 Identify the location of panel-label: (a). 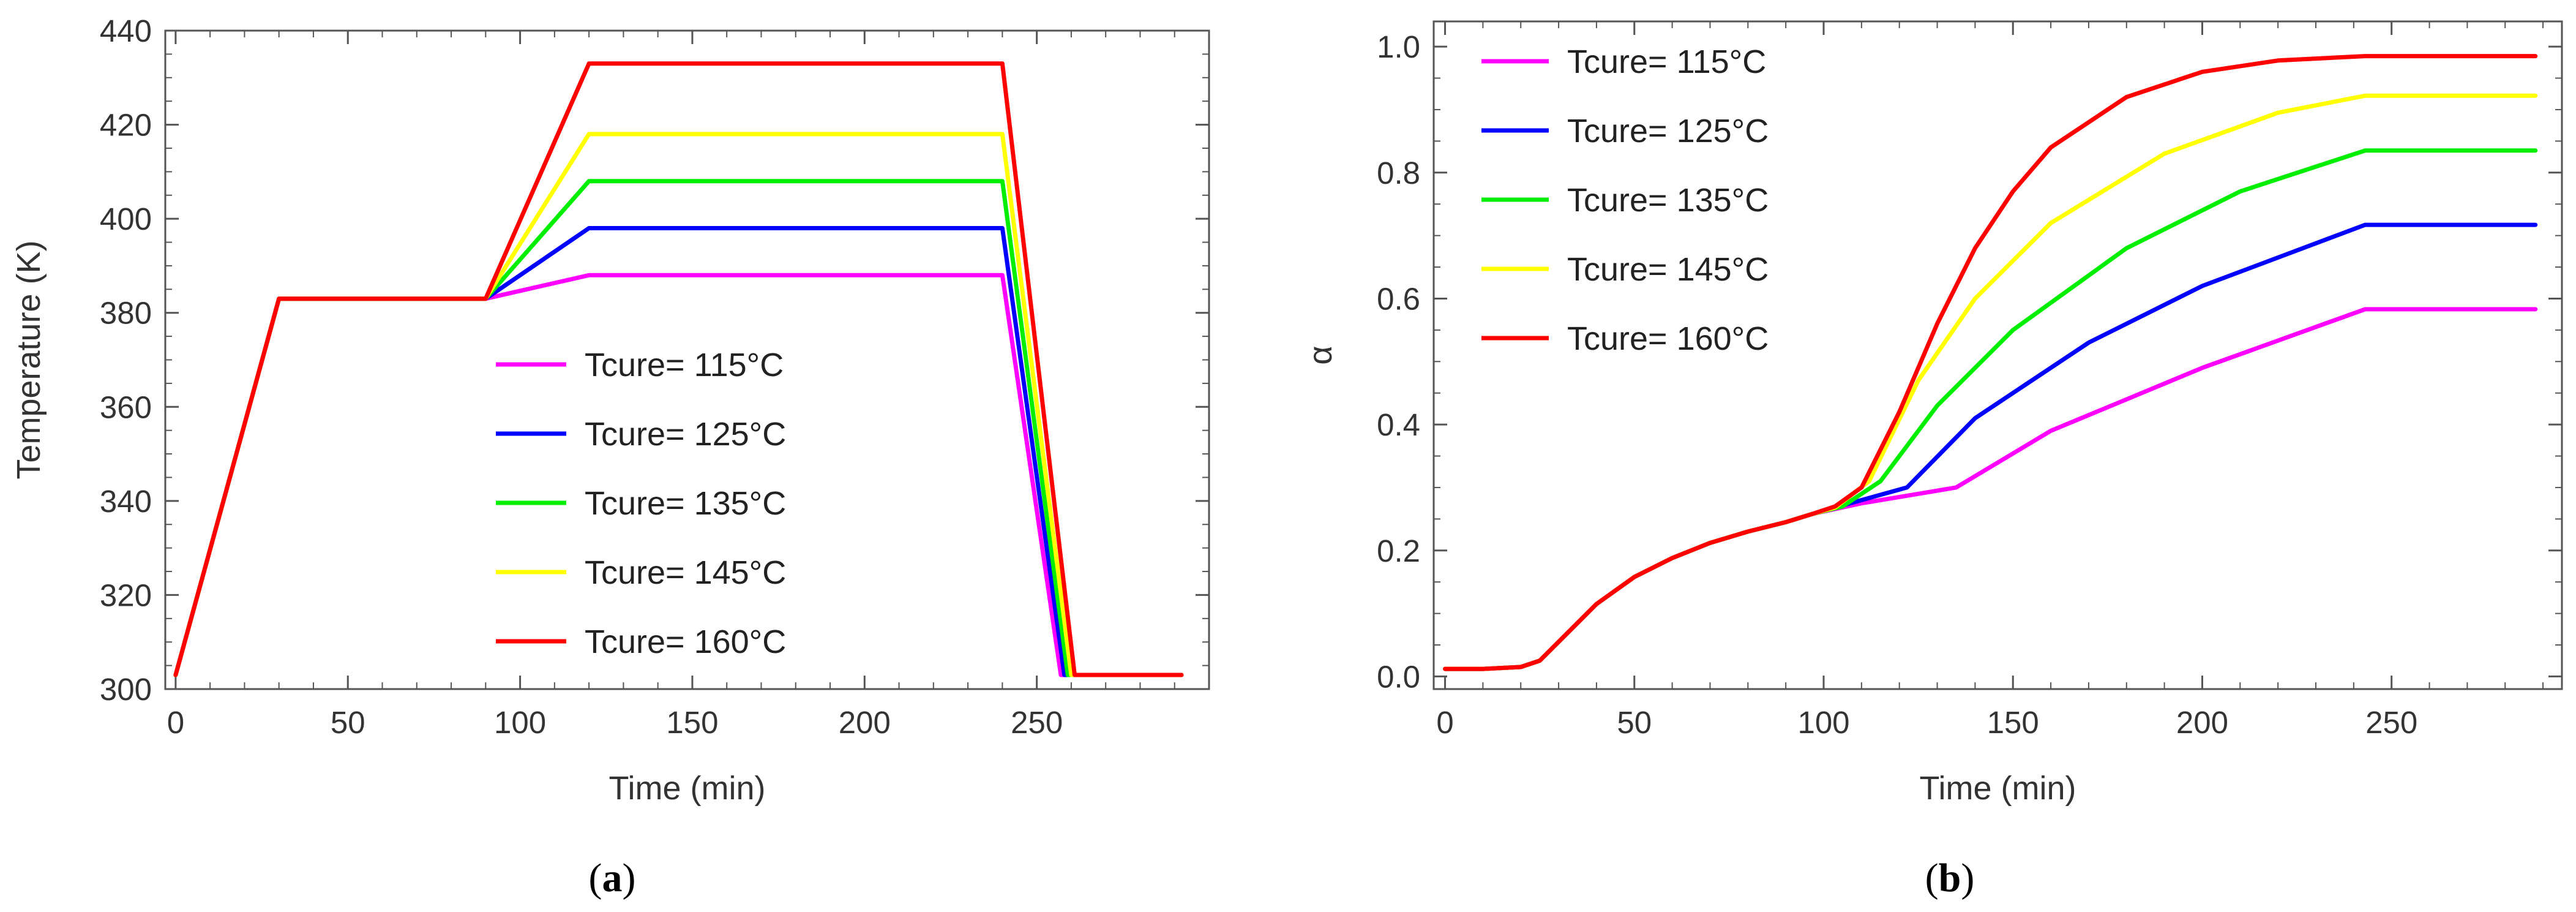
(612, 878).